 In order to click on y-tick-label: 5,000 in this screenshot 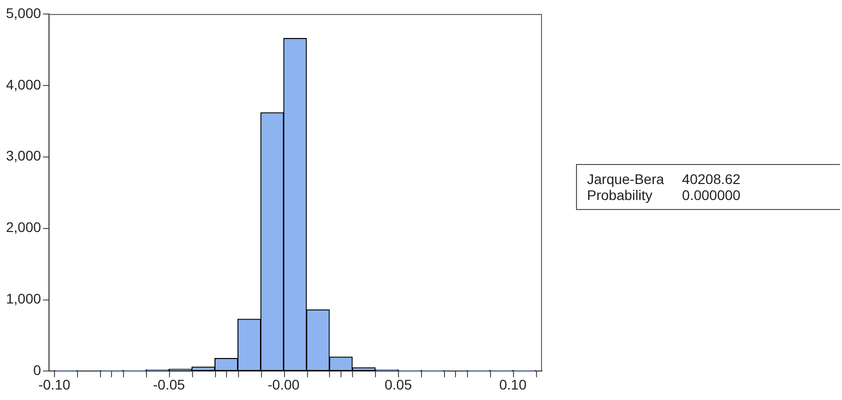, I will do `click(24, 12)`.